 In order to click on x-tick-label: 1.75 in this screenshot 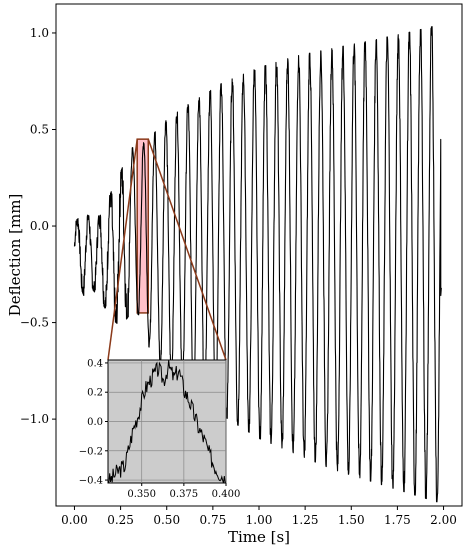, I will do `click(397, 520)`.